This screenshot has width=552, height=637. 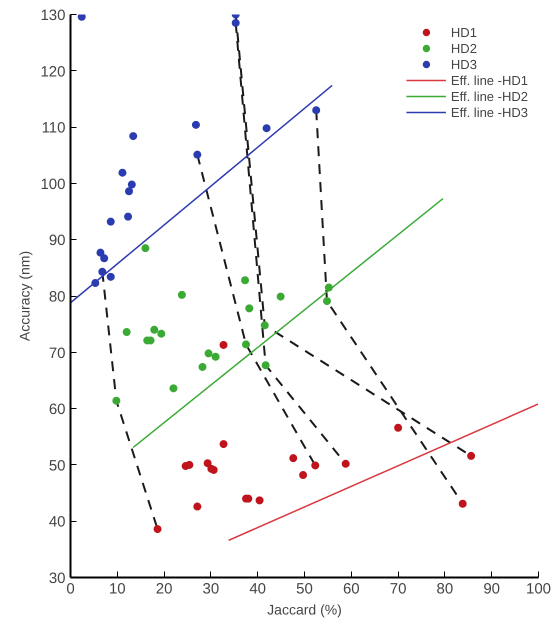 What do you see at coordinates (463, 32) in the screenshot?
I see `legend-label: HD1` at bounding box center [463, 32].